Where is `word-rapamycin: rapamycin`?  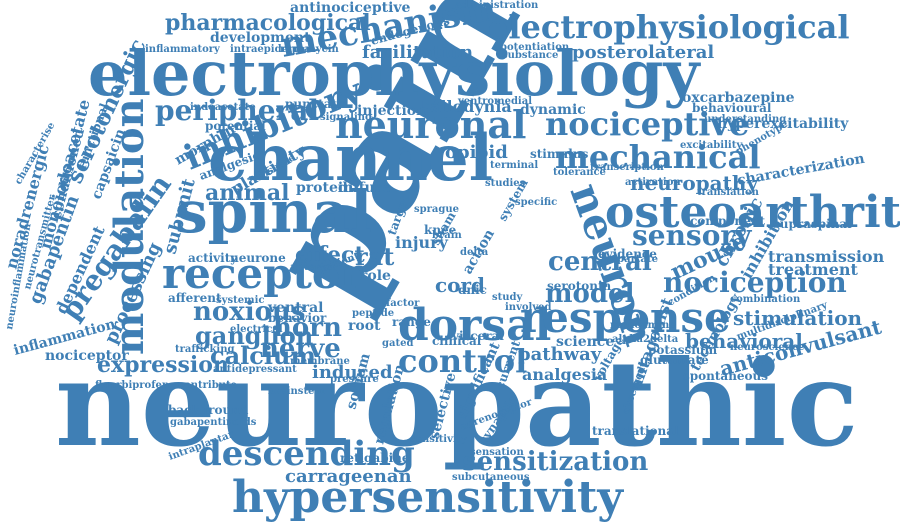
word-rapamycin: rapamycin is located at coordinates (309, 49).